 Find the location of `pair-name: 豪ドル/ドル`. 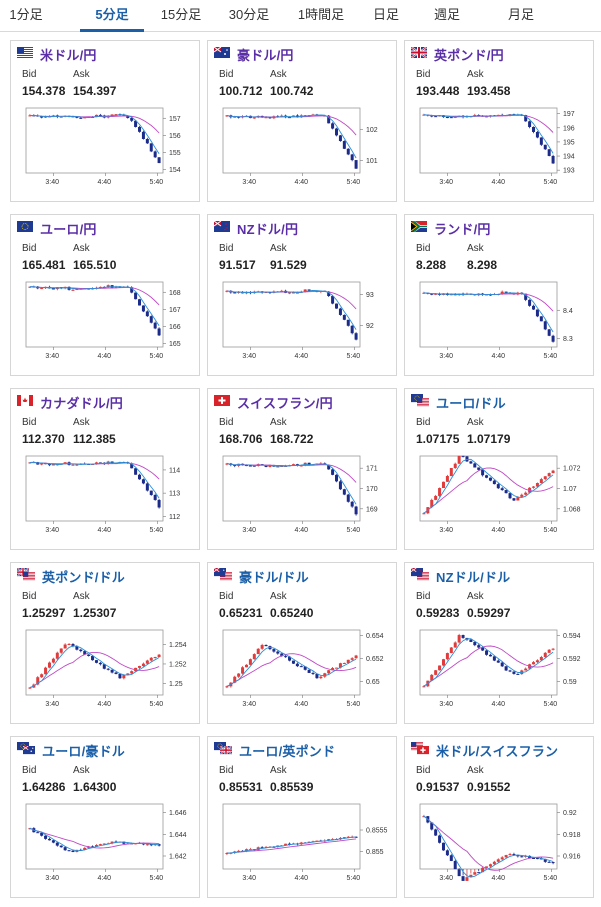

pair-name: 豪ドル/ドル is located at coordinates (274, 577).